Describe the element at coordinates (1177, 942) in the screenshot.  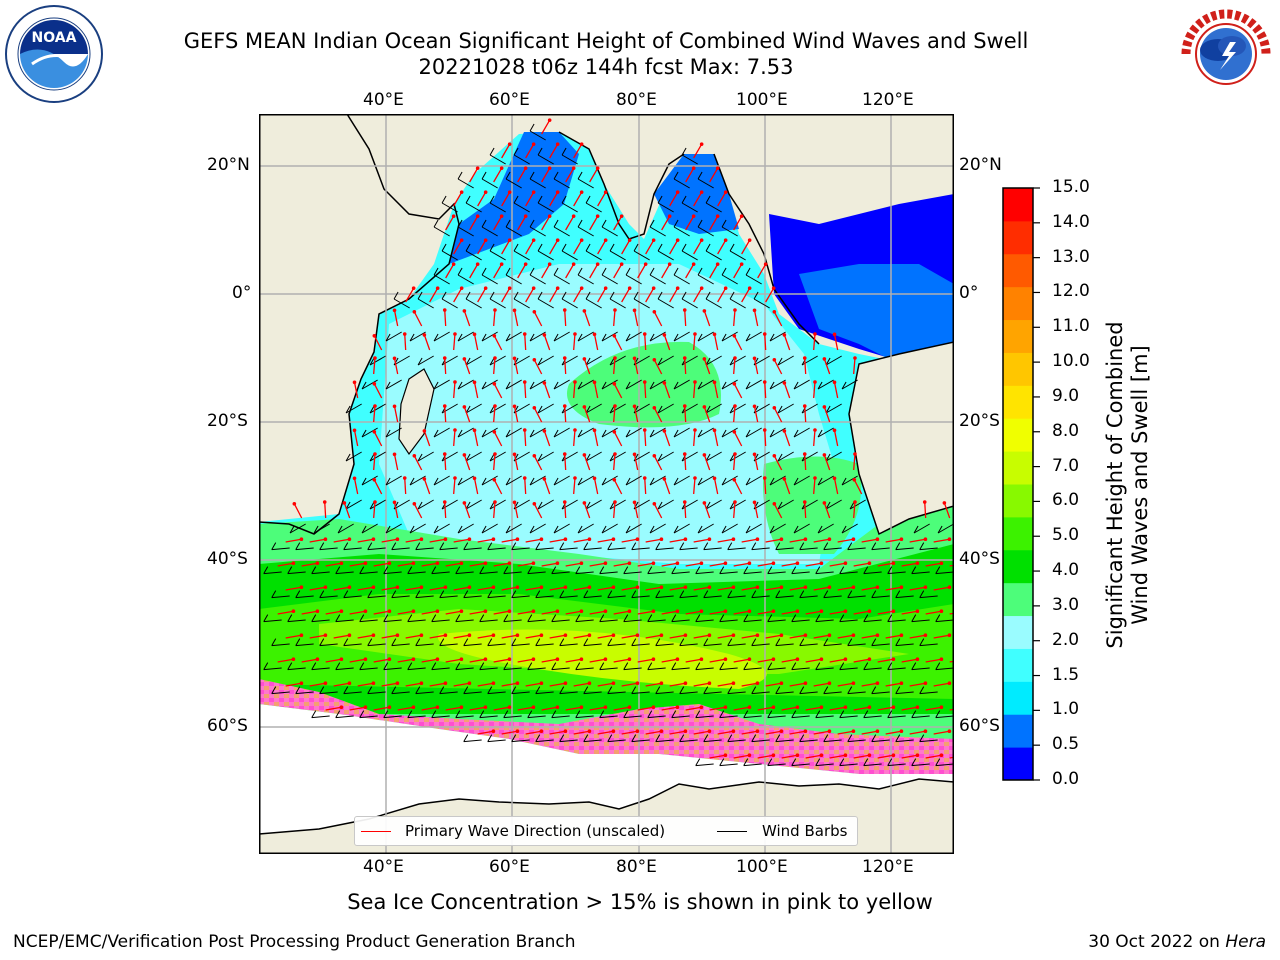
I see `footer-date: 30 Oct 2022 on Hera` at that location.